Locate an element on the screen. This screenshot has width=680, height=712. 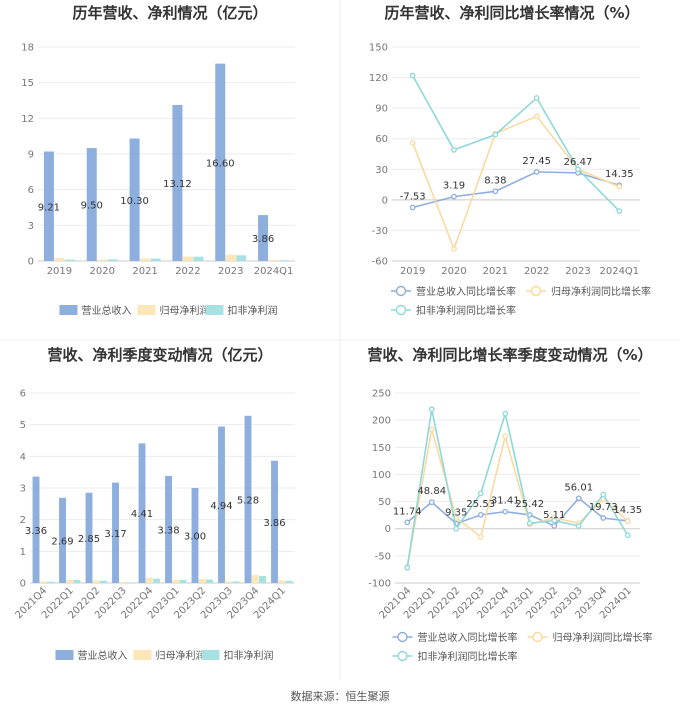
line-data-label: 11.74 is located at coordinates (407, 511).